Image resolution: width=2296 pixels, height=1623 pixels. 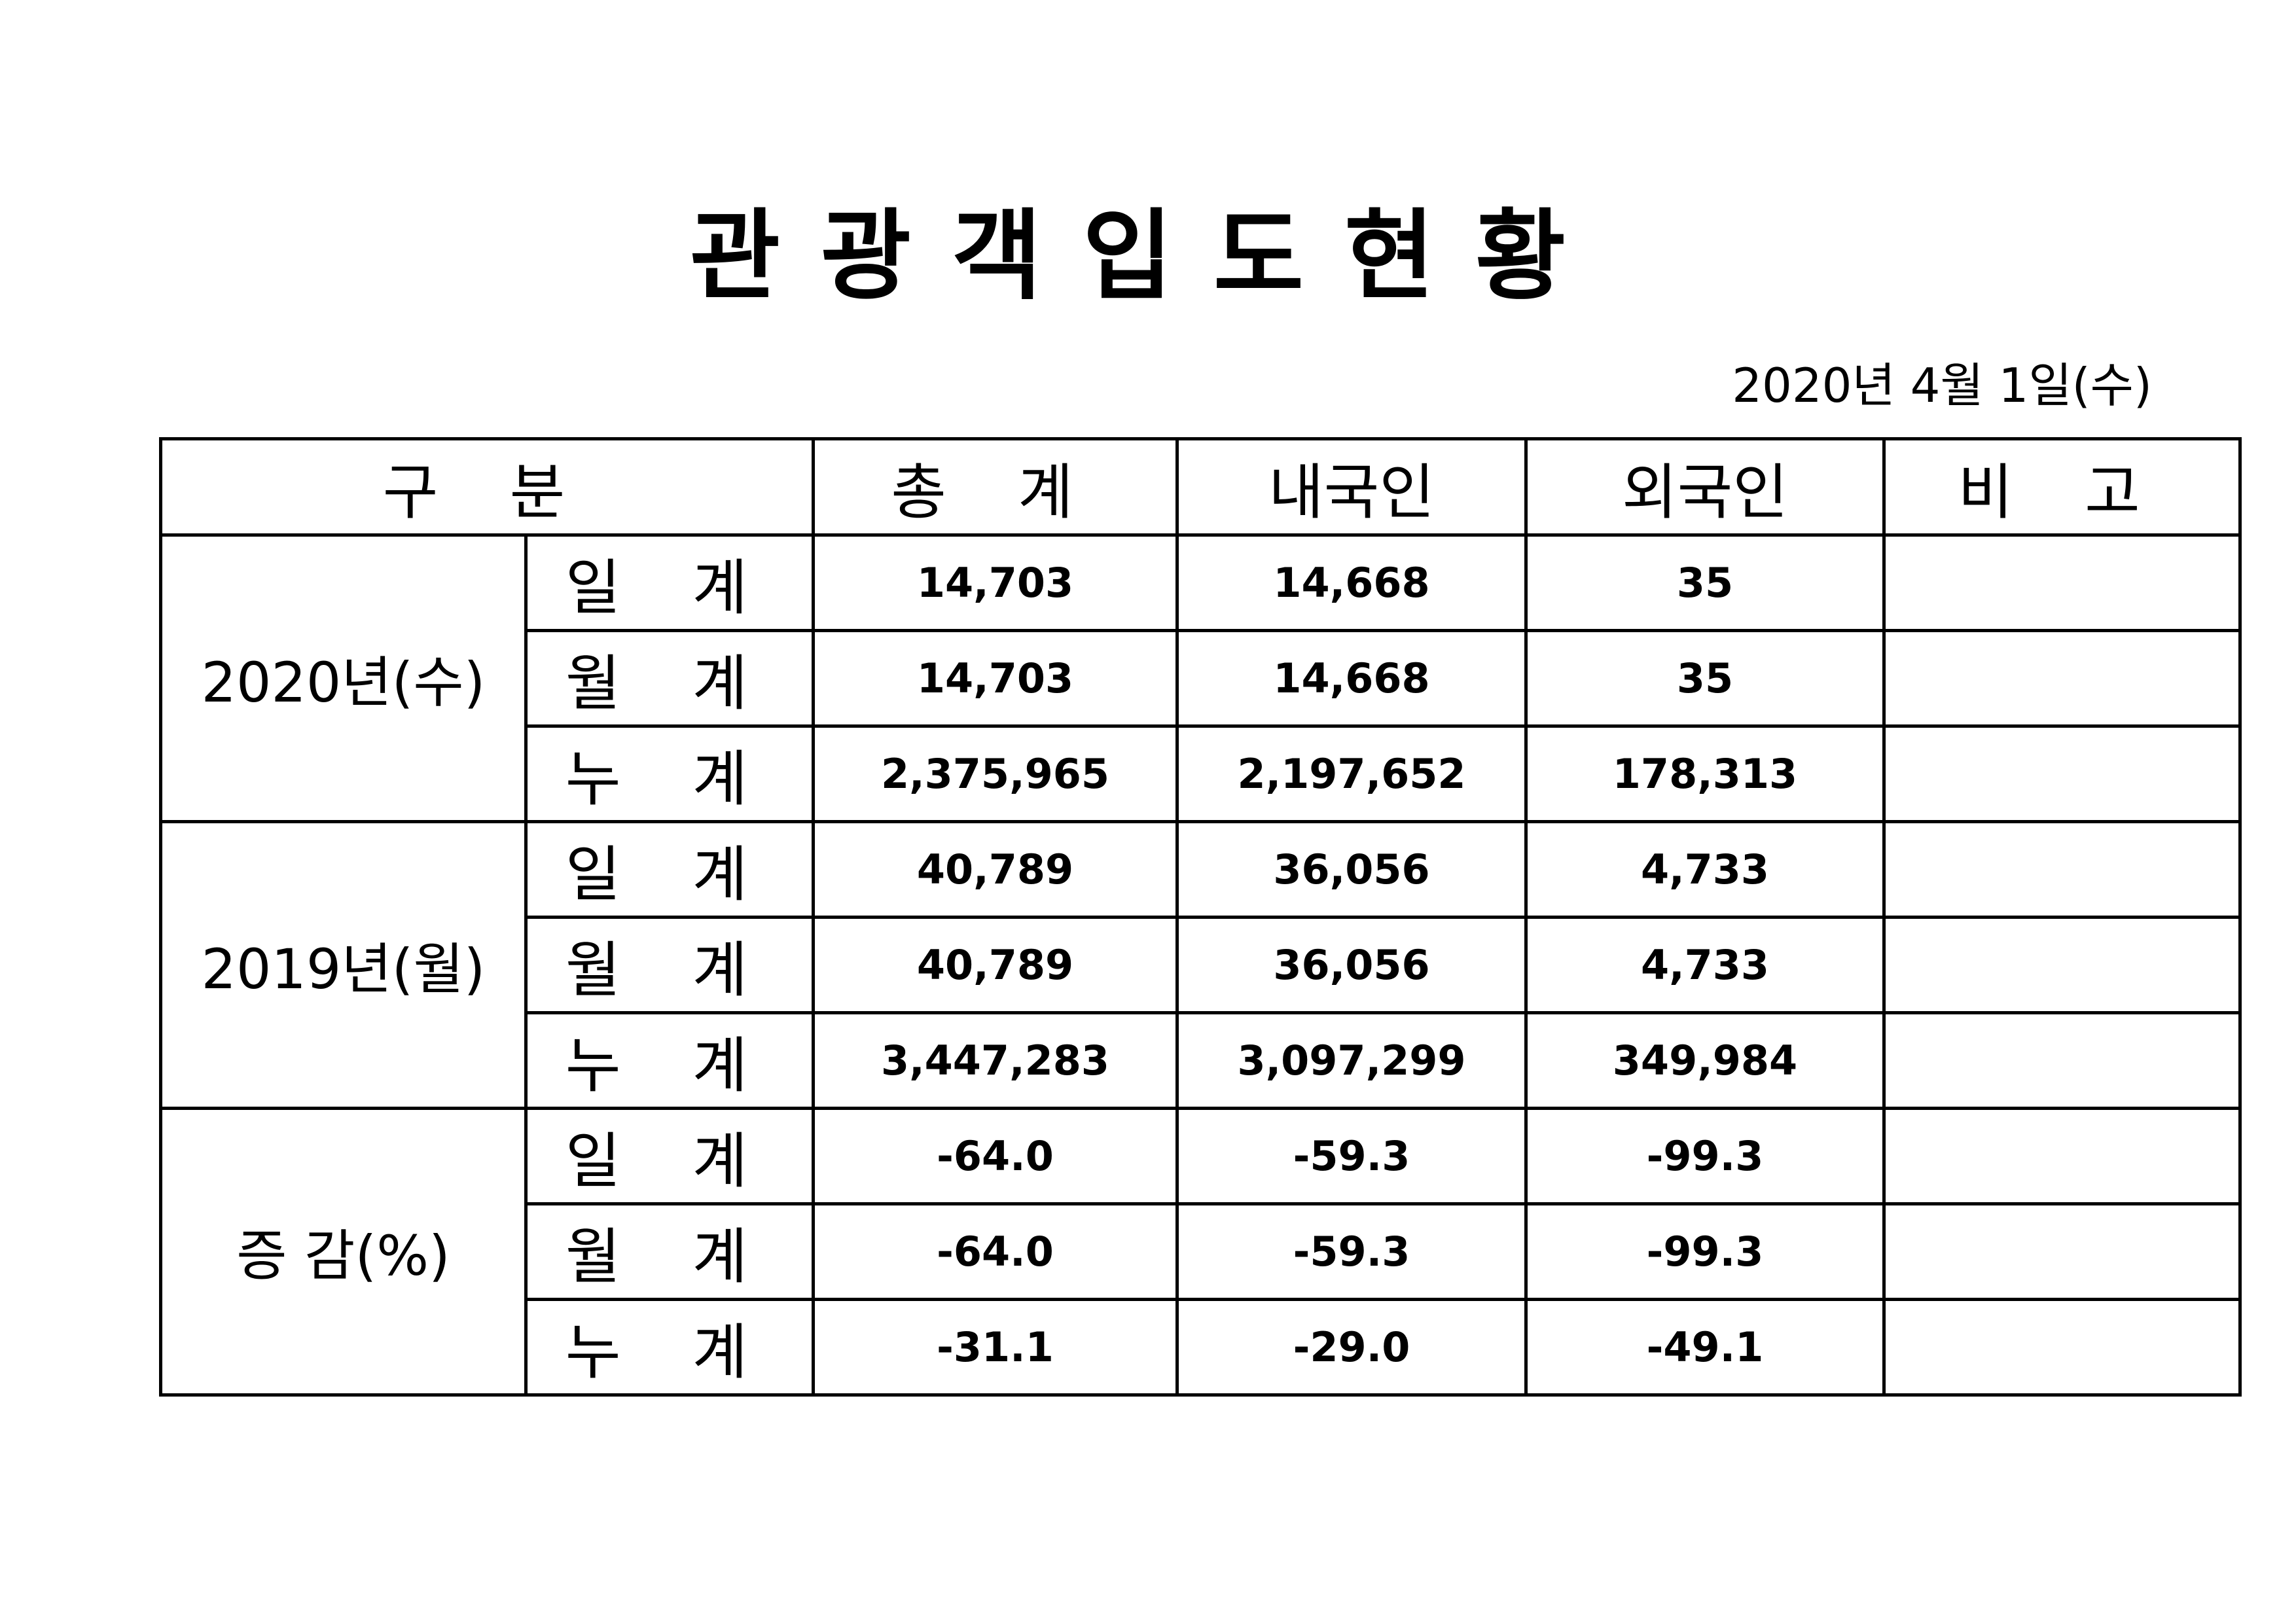 What do you see at coordinates (1351, 487) in the screenshot?
I see `header-domestic: 내국인` at bounding box center [1351, 487].